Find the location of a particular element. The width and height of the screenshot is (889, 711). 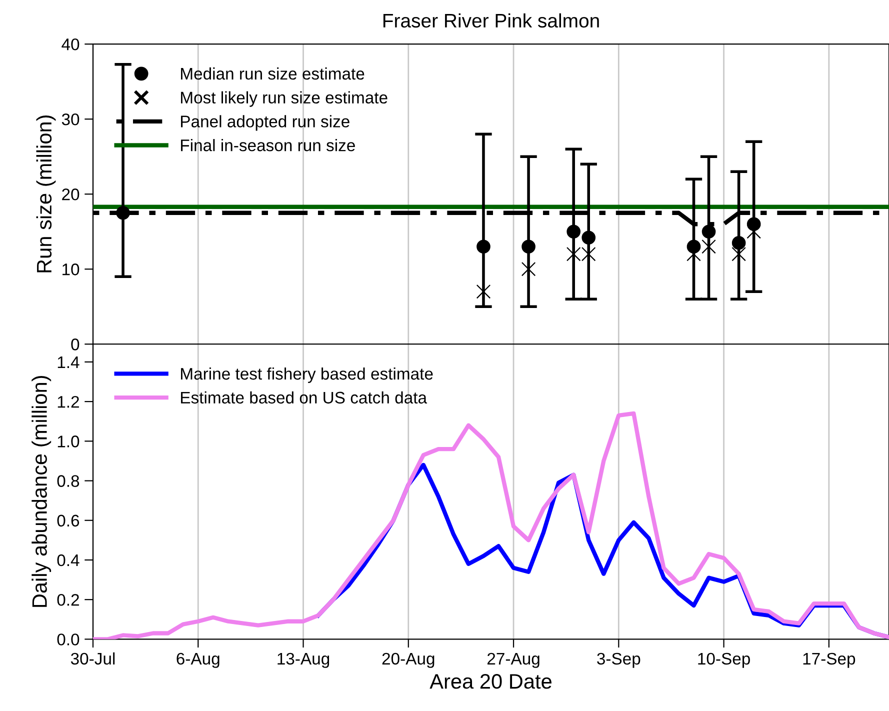

y-tick-label: 0.8 is located at coordinates (68, 481).